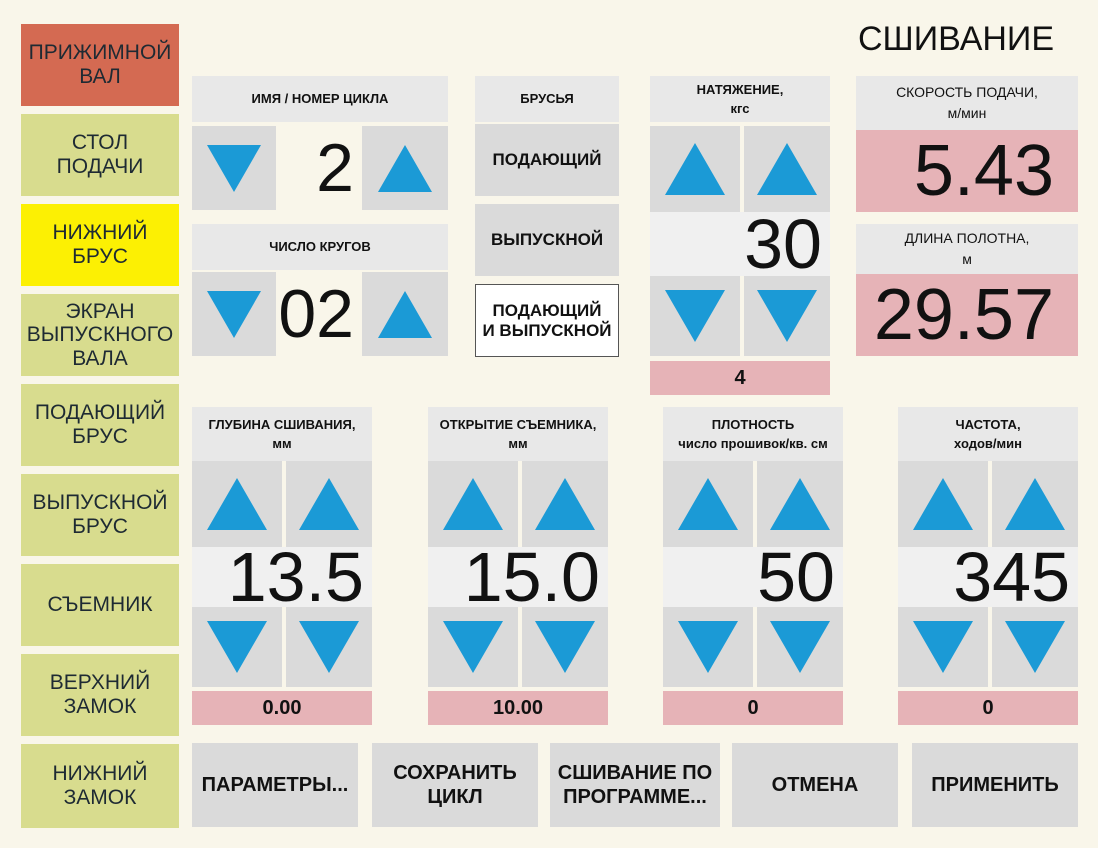 The image size is (1098, 848). Describe the element at coordinates (100, 695) in the screenshot. I see `sidebar-item-upper-lock: ВЕРХНИЙ ЗАМОК` at that location.